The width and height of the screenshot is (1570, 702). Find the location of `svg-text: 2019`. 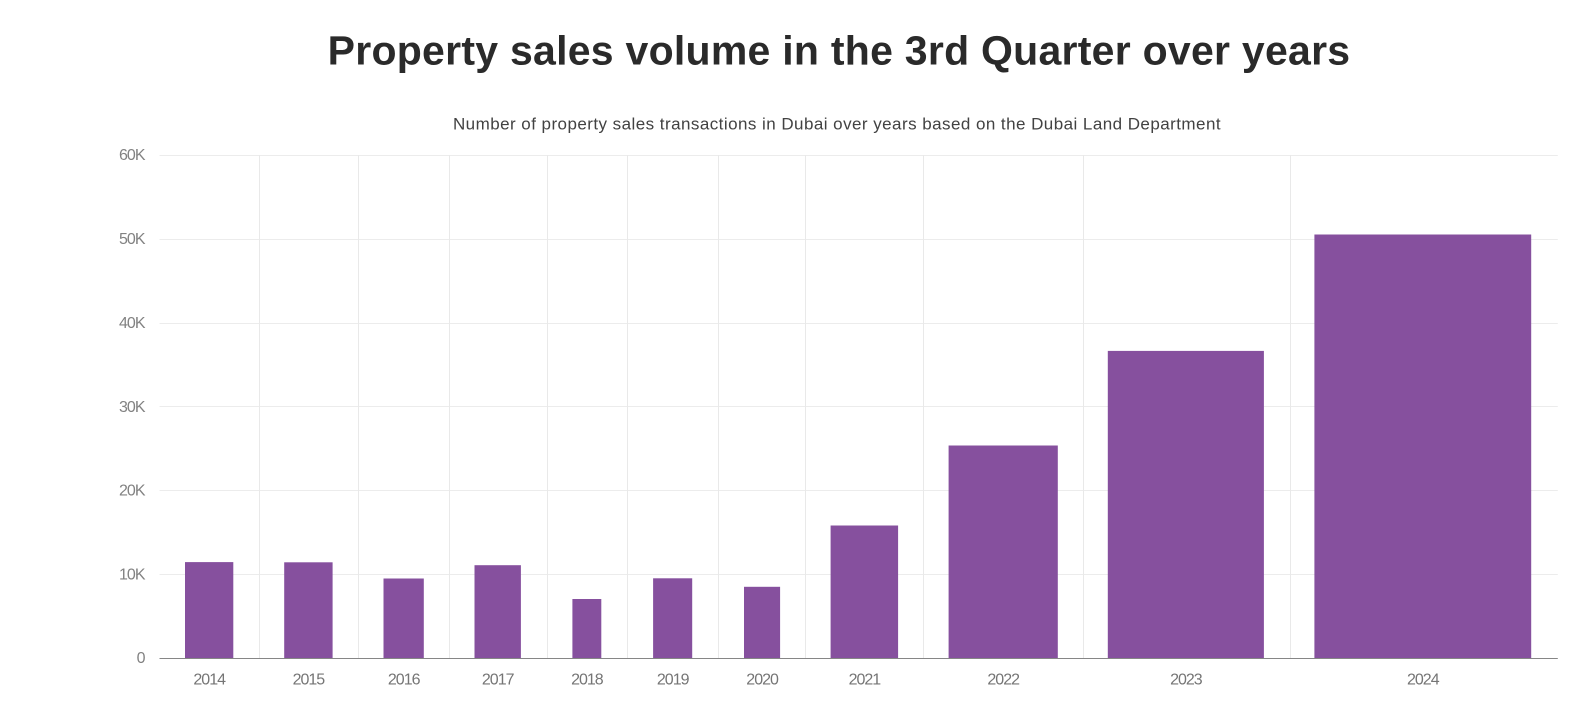

svg-text: 2019 is located at coordinates (673, 680).